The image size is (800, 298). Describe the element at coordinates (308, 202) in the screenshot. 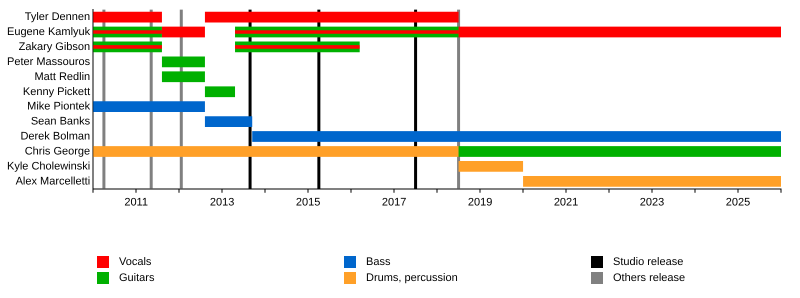

I see `x-tick-label: 2015` at that location.